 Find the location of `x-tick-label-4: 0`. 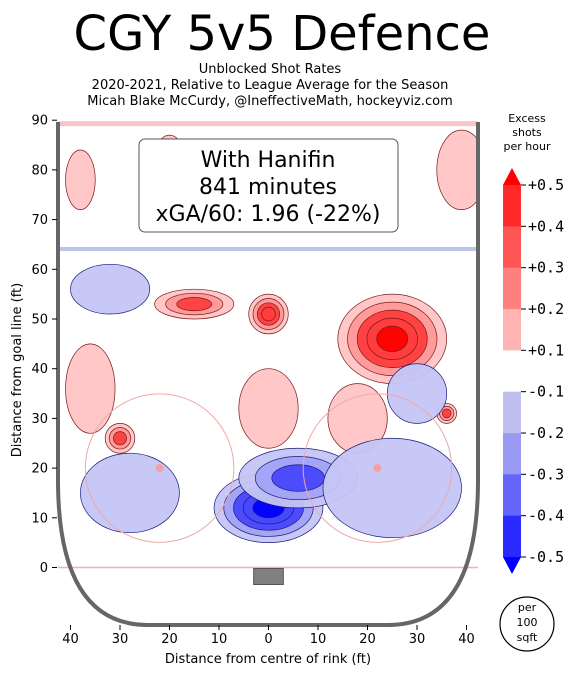

x-tick-label-4: 0 is located at coordinates (268, 639).